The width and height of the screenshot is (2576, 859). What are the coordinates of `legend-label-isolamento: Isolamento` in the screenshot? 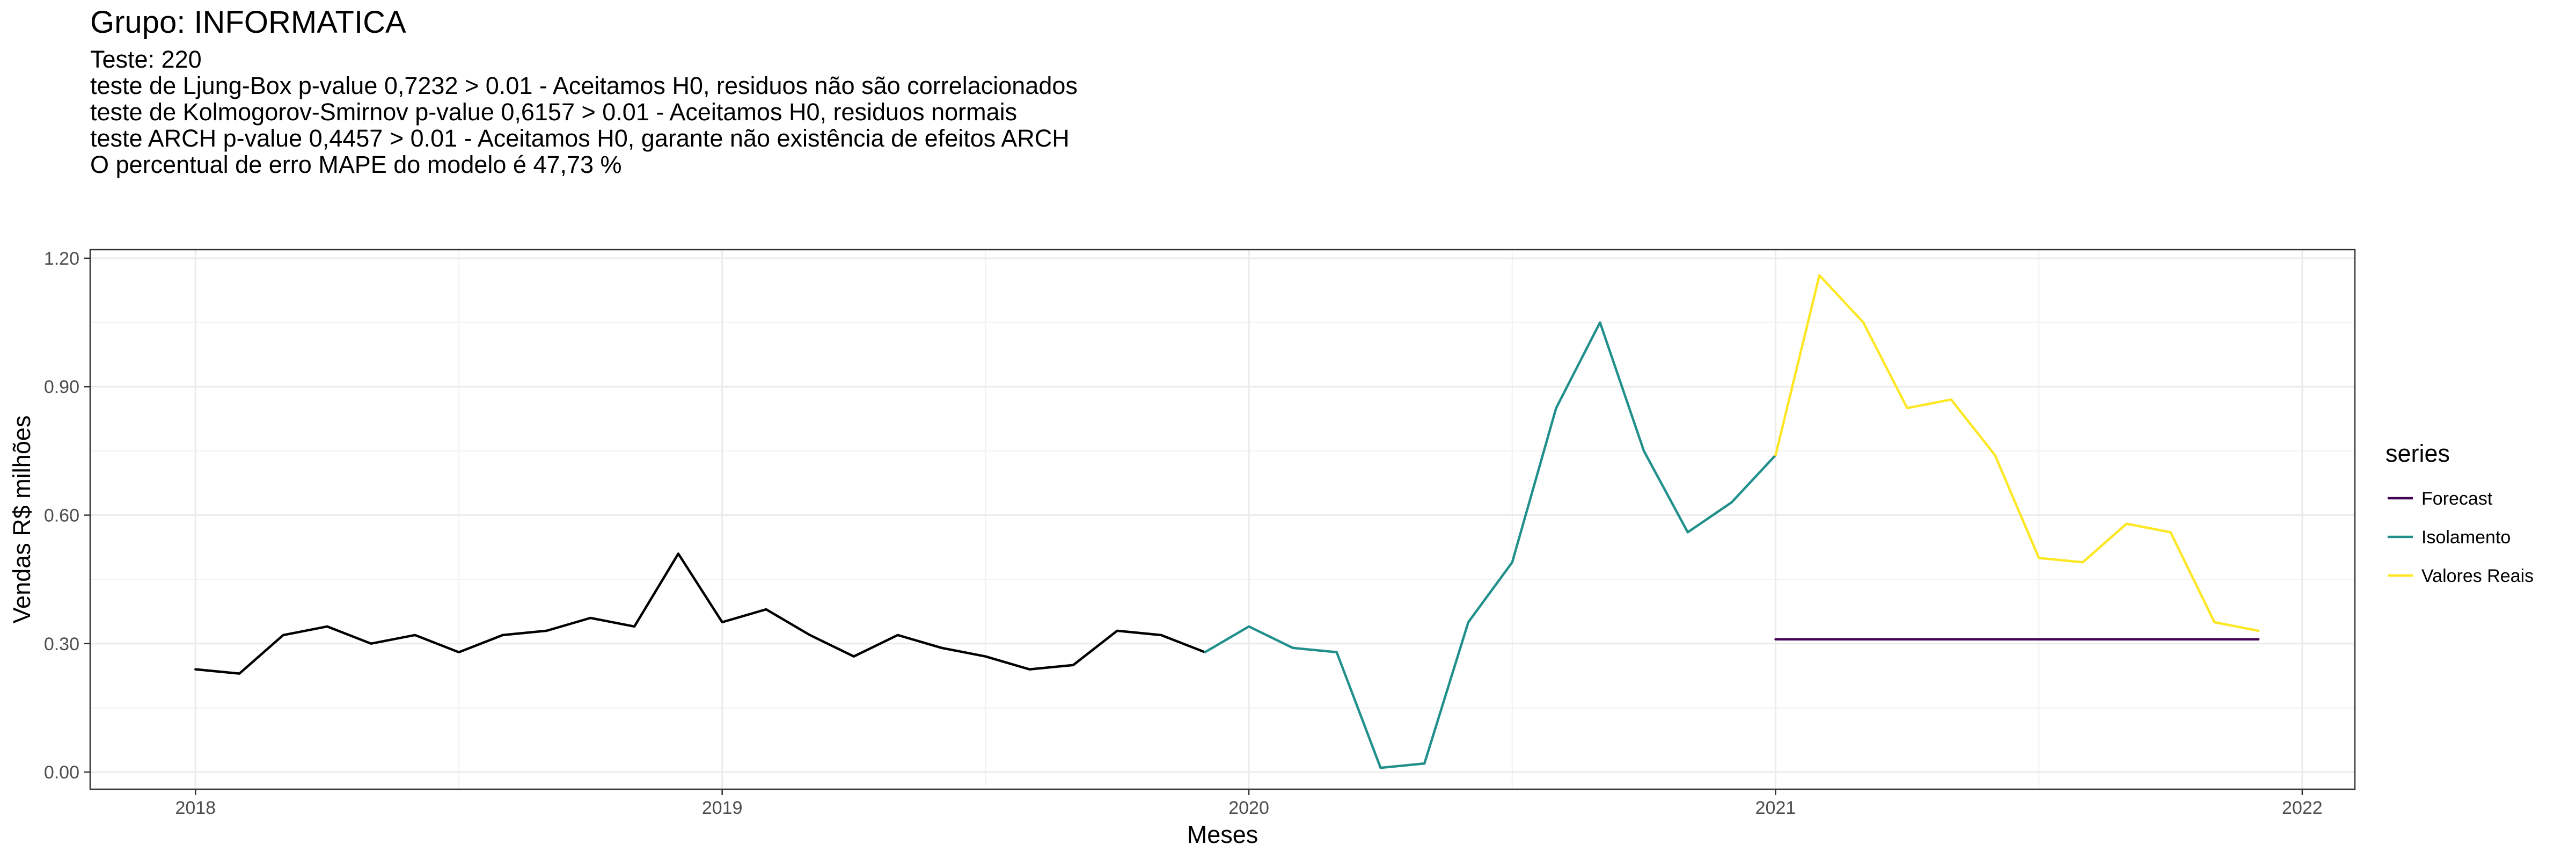 It's located at (2466, 537).